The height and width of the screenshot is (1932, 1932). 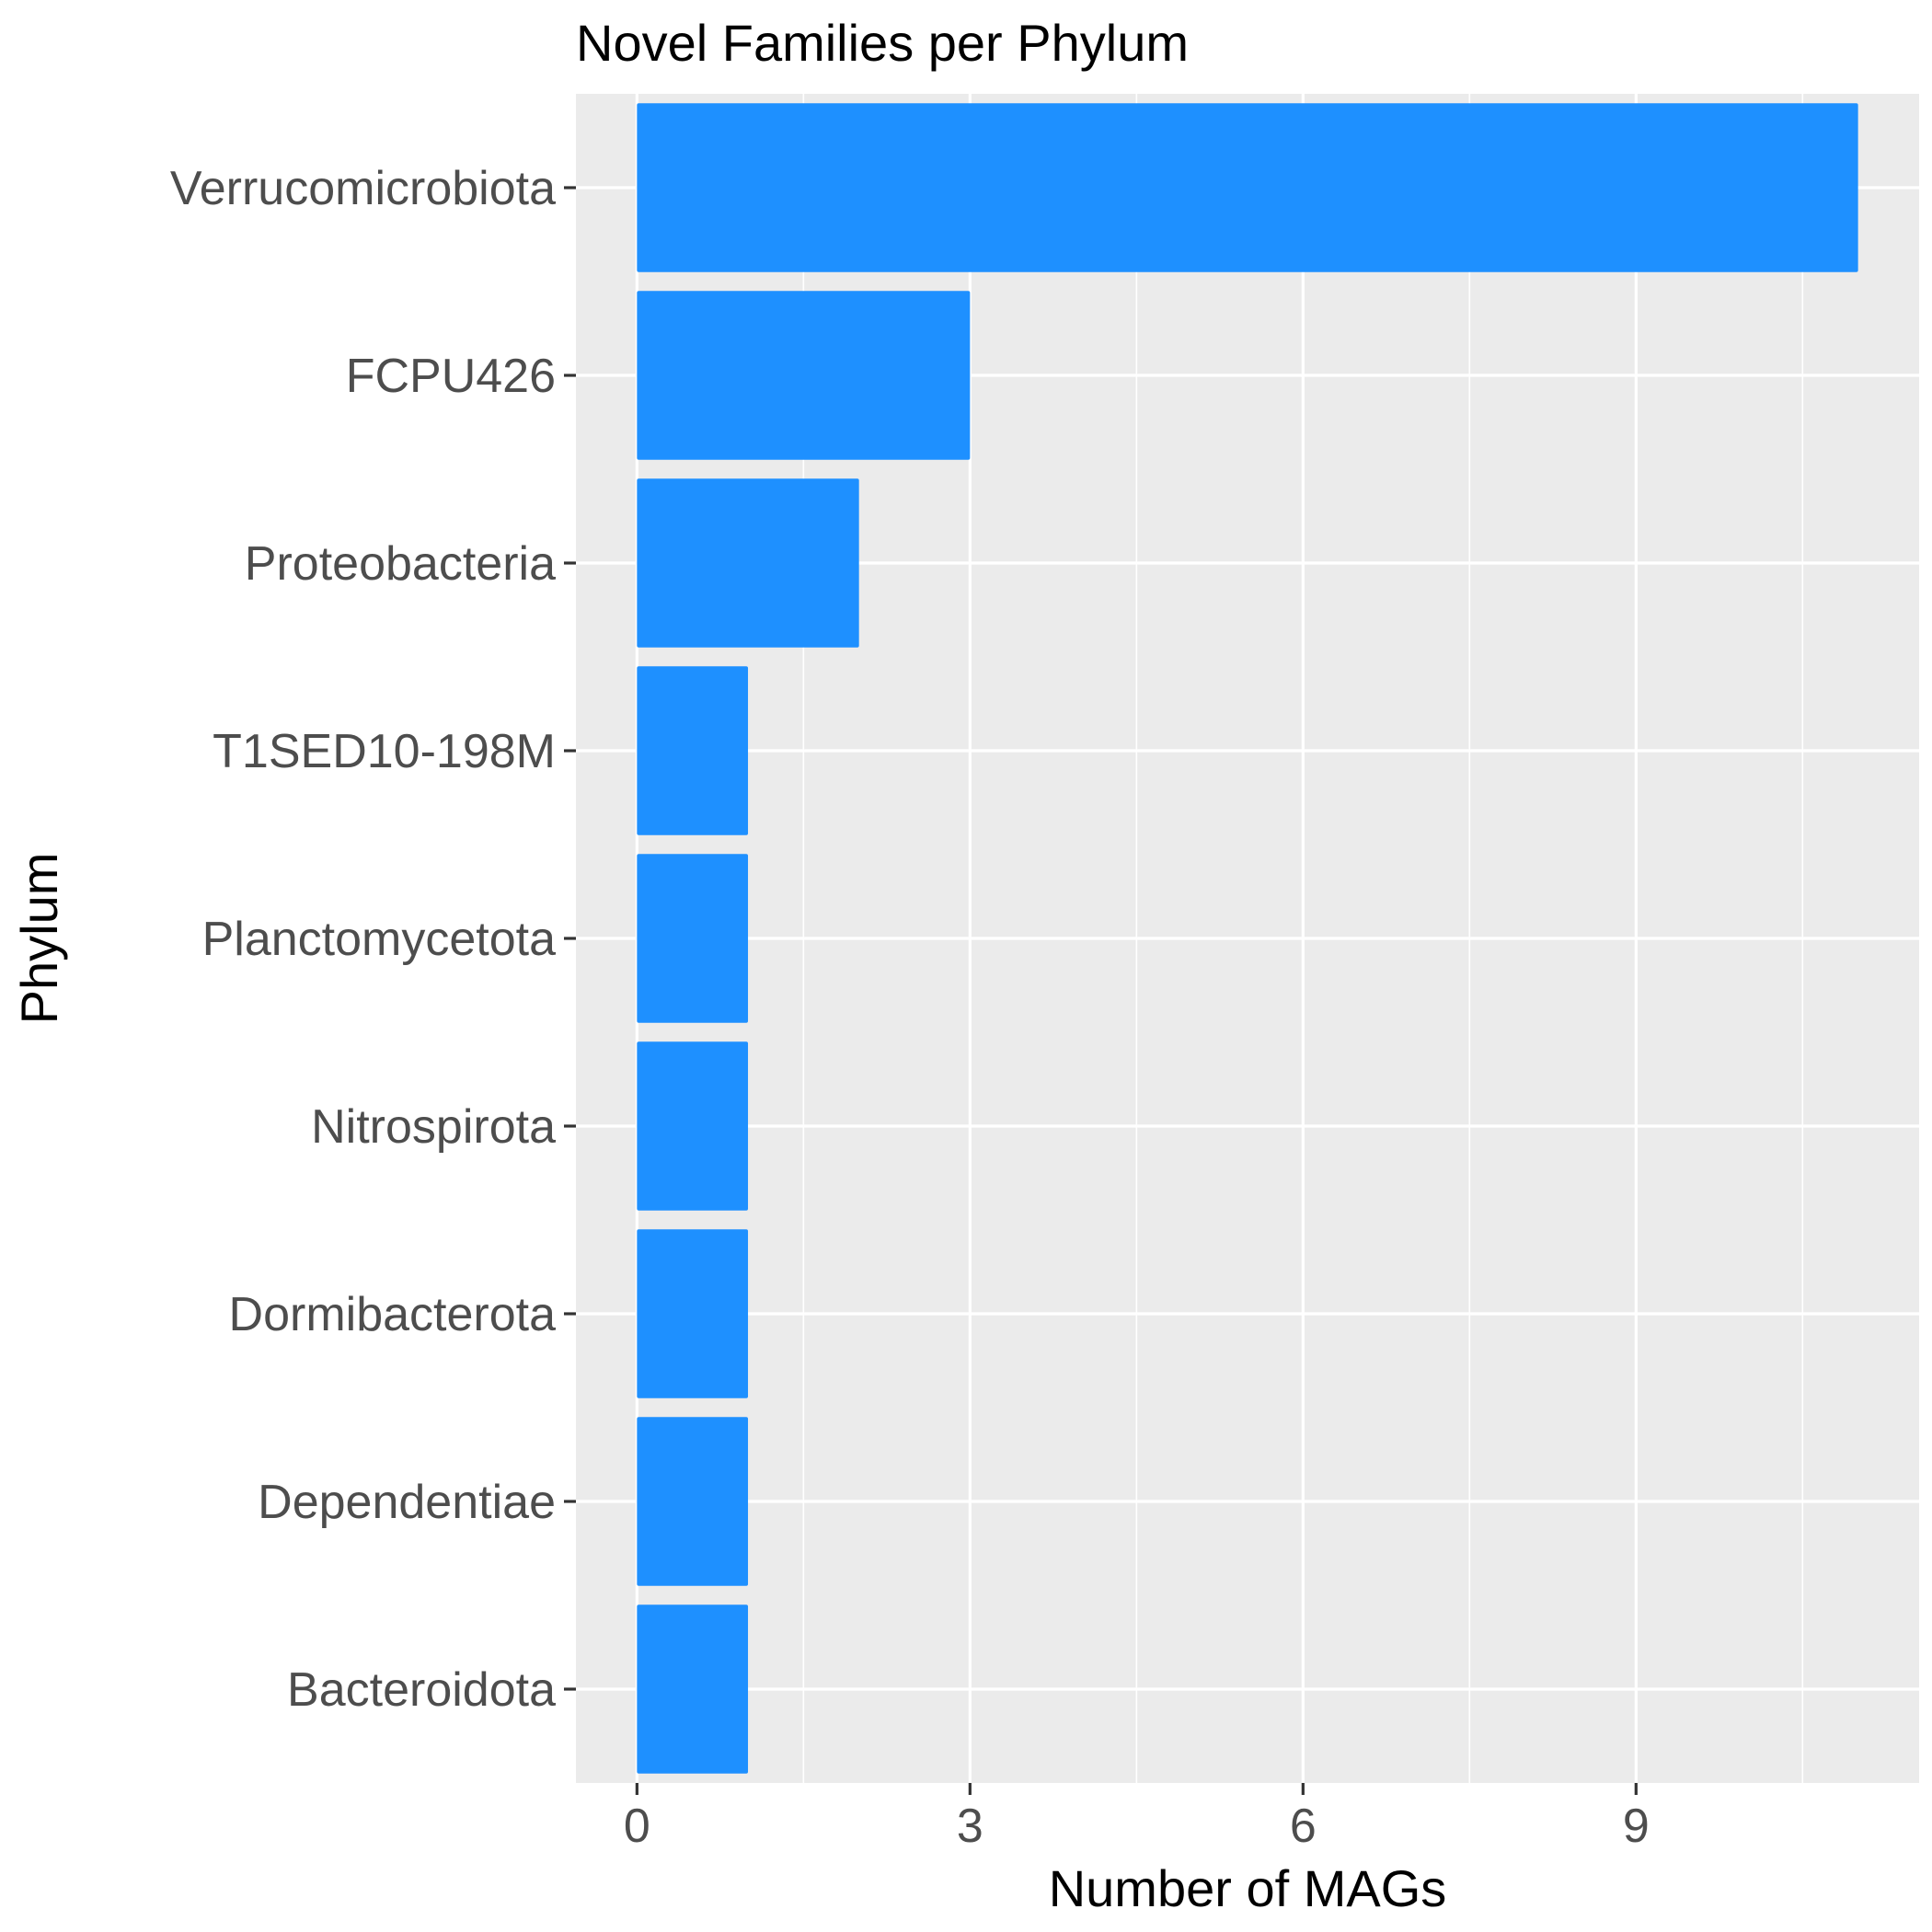 What do you see at coordinates (393, 1314) in the screenshot?
I see `y-tick-label: Dormibacterota` at bounding box center [393, 1314].